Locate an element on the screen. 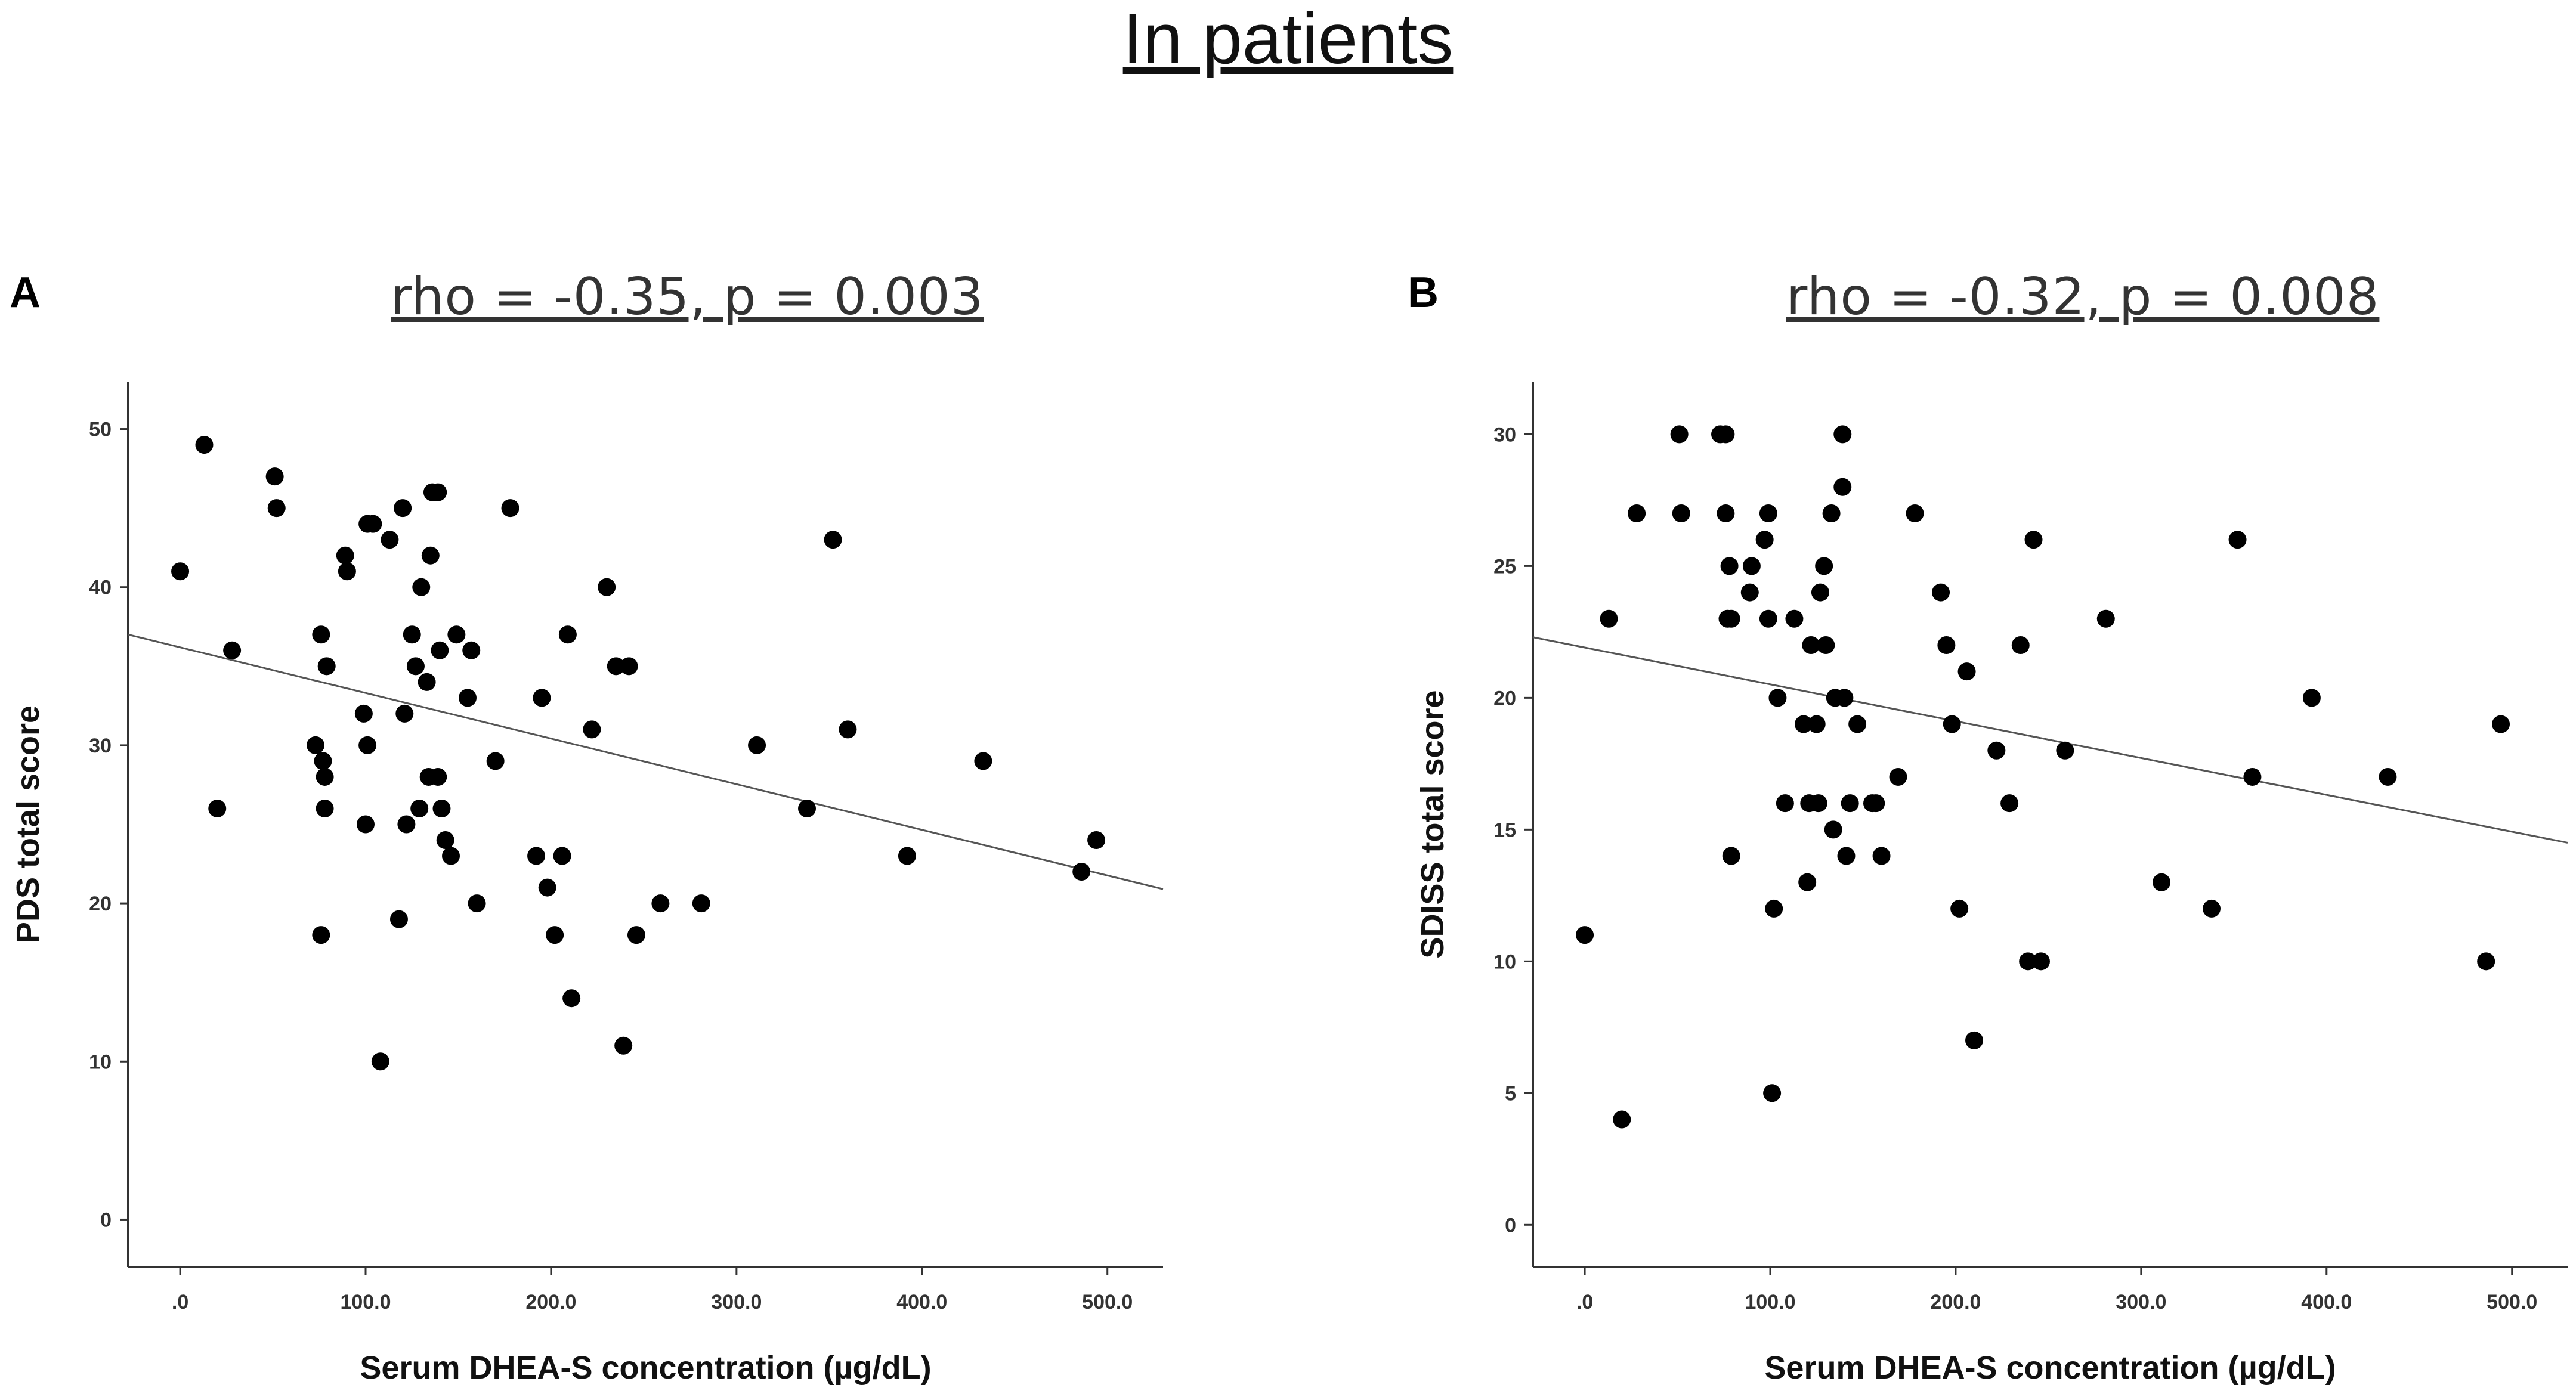 The width and height of the screenshot is (2576, 1397). b-x-tick-label: 400.0 is located at coordinates (2326, 1302).